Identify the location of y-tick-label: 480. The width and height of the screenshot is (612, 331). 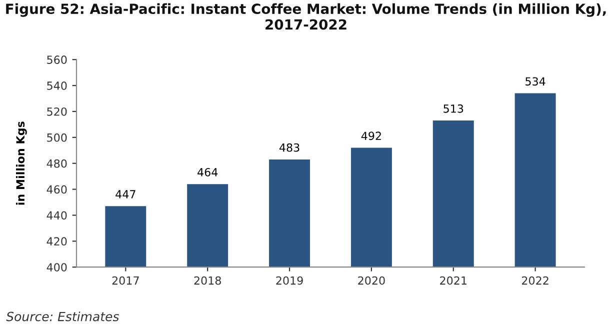
(56, 163).